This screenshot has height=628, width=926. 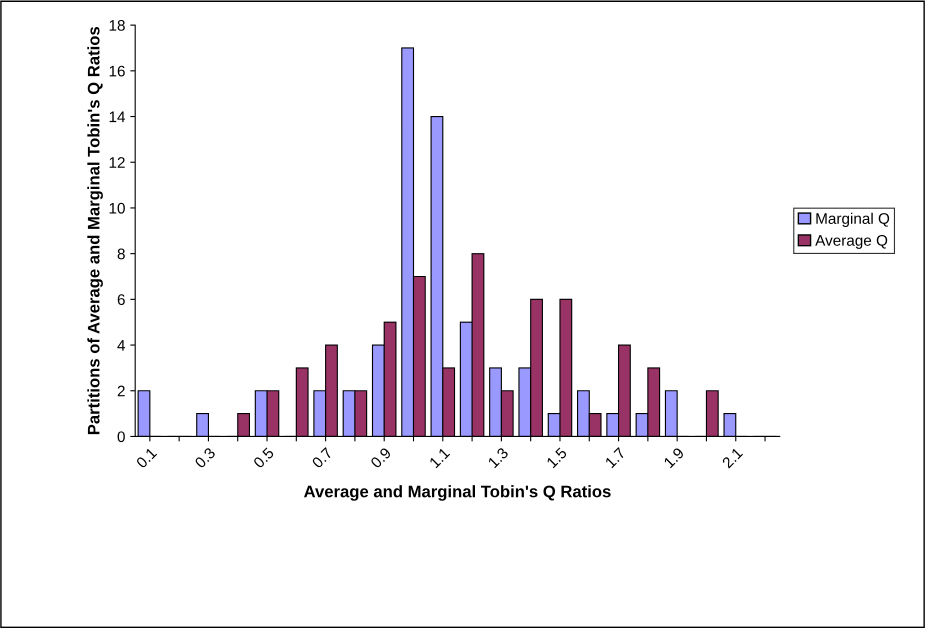 I want to click on y-tick-label: 12, so click(x=117, y=162).